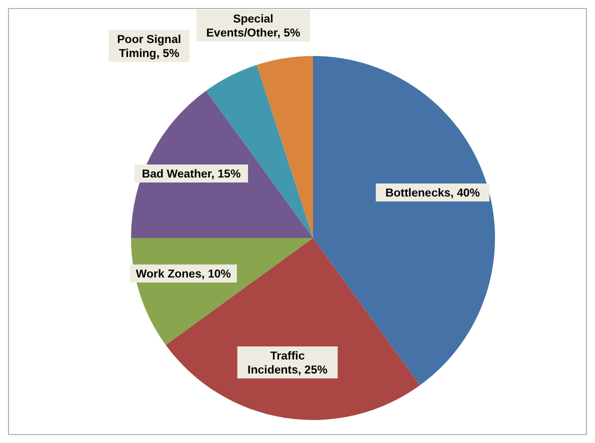  Describe the element at coordinates (432, 194) in the screenshot. I see `slice-label: Bottlenecks, 40%` at that location.